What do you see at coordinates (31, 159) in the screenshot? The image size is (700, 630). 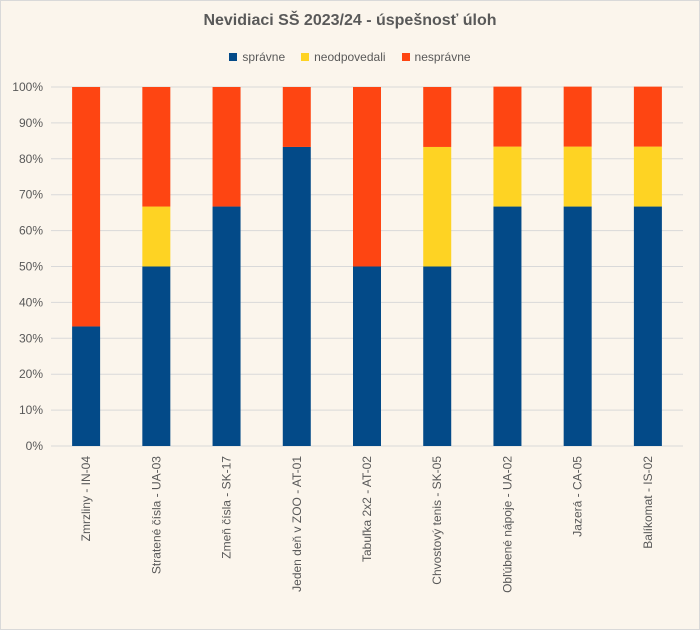 I see `y-tick-label: 80%` at bounding box center [31, 159].